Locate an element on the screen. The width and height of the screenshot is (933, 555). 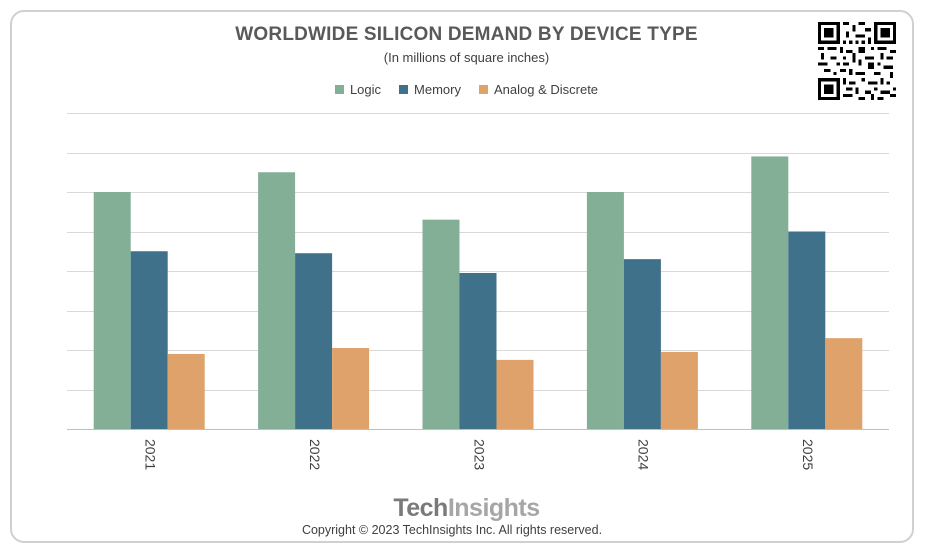
qr-code-icon is located at coordinates (857, 61).